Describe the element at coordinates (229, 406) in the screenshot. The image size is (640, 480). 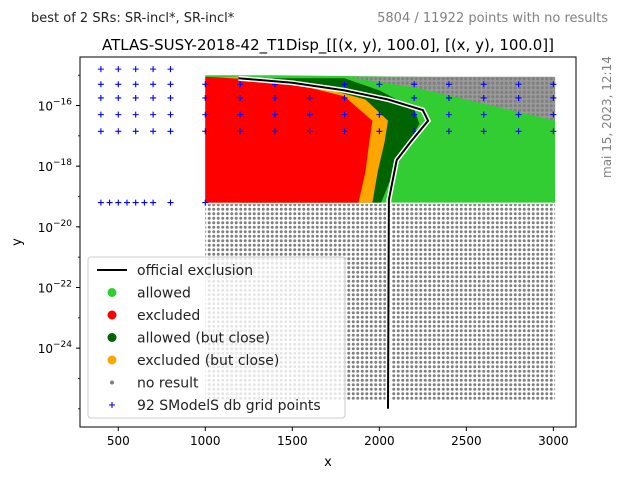
I see `legend-entry-label: 92 SModelS db grid points` at that location.